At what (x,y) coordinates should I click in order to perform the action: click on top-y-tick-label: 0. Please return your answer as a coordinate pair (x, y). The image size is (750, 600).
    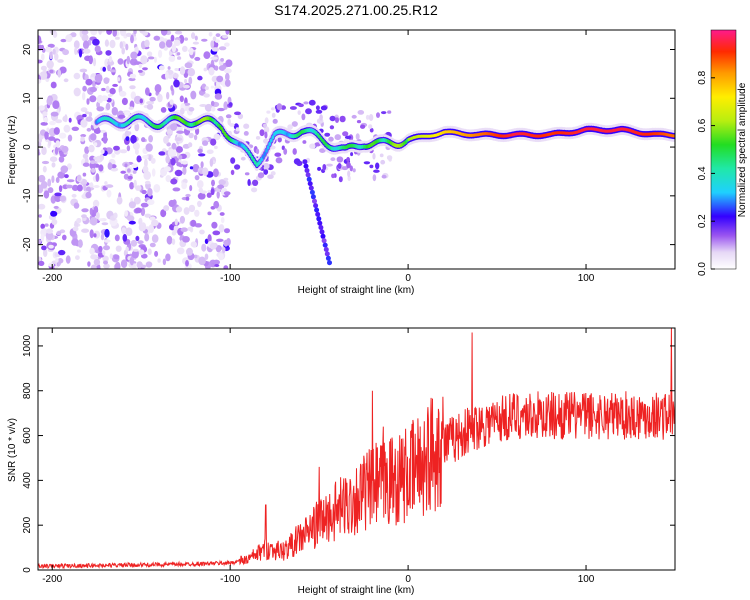
    Looking at the image, I should click on (27, 147).